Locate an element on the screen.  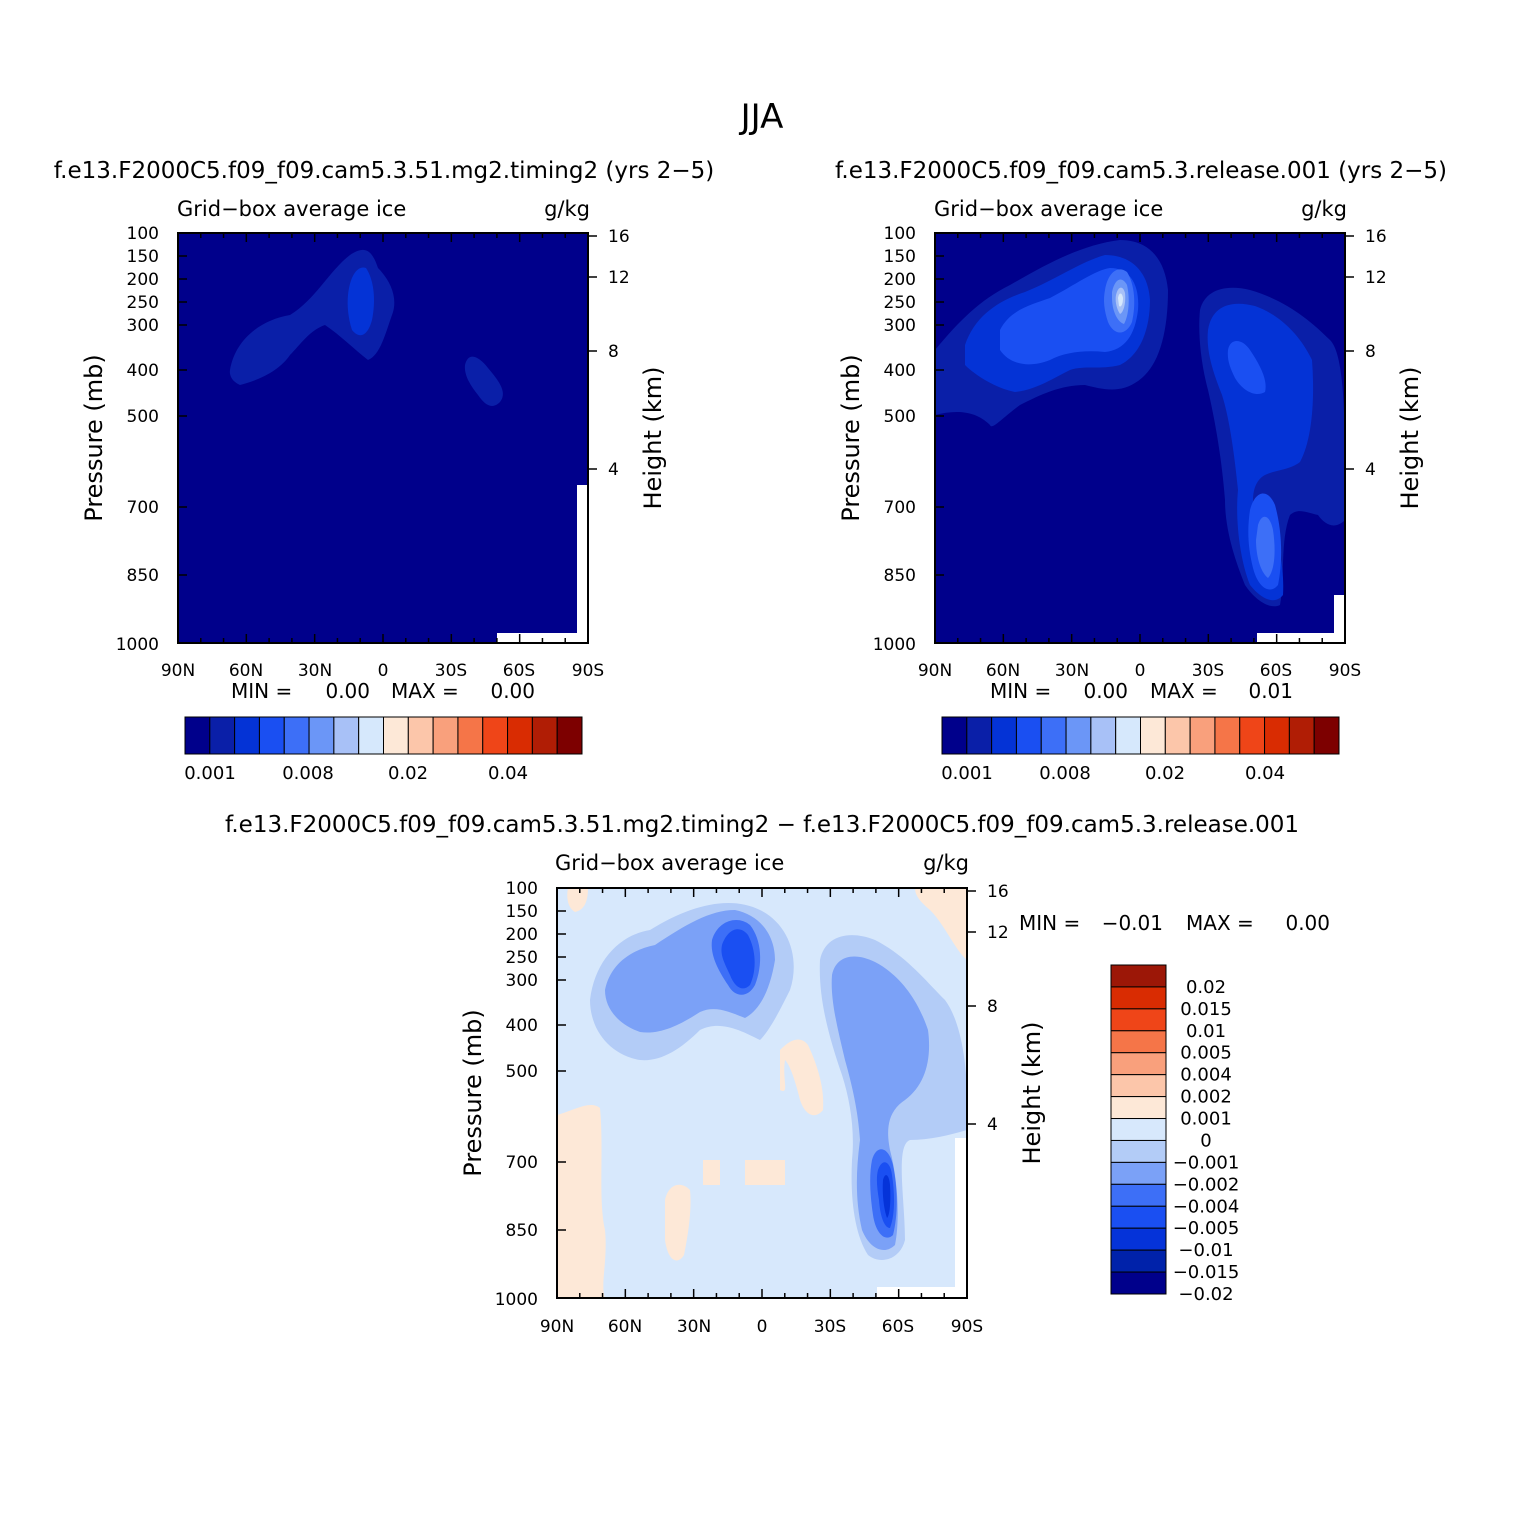
panel1-colorbar-label: 0.02 is located at coordinates (408, 773).